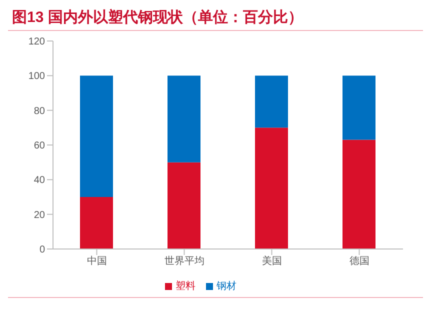 The width and height of the screenshot is (431, 321). I want to click on y-tick-label: 0, so click(42, 250).